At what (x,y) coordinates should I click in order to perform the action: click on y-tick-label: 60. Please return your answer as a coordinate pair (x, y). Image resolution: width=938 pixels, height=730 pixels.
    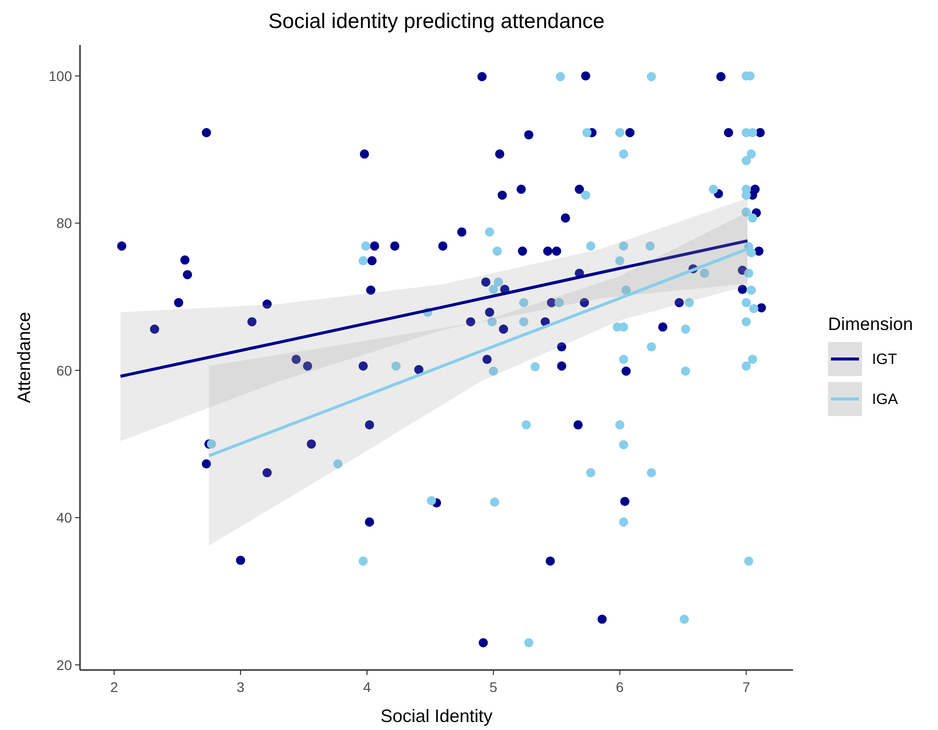
    Looking at the image, I should click on (64, 370).